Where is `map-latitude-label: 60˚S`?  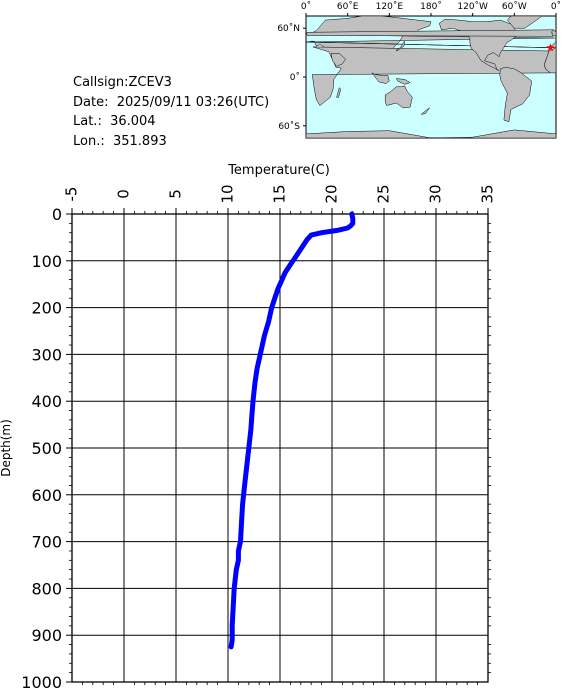
map-latitude-label: 60˚S is located at coordinates (289, 126).